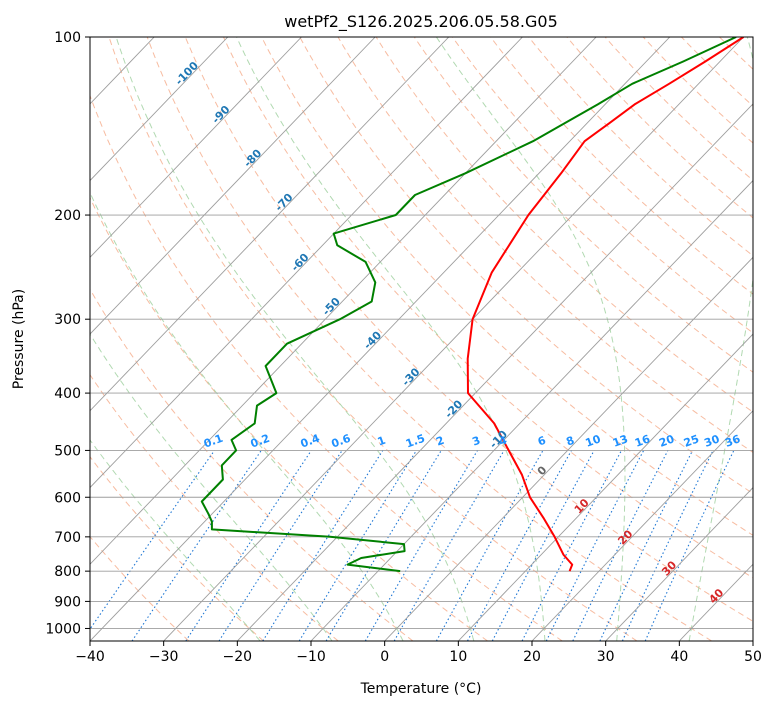 This screenshot has width=775, height=708. Describe the element at coordinates (341, 441) in the screenshot. I see `mixing-ratio-label: 0.6` at that location.